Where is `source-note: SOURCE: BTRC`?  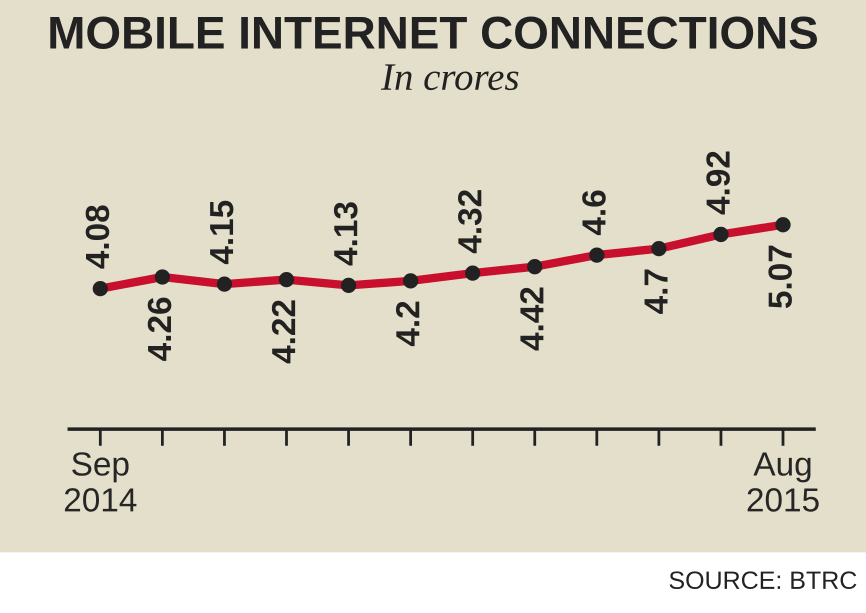 source-note: SOURCE: BTRC is located at coordinates (763, 580).